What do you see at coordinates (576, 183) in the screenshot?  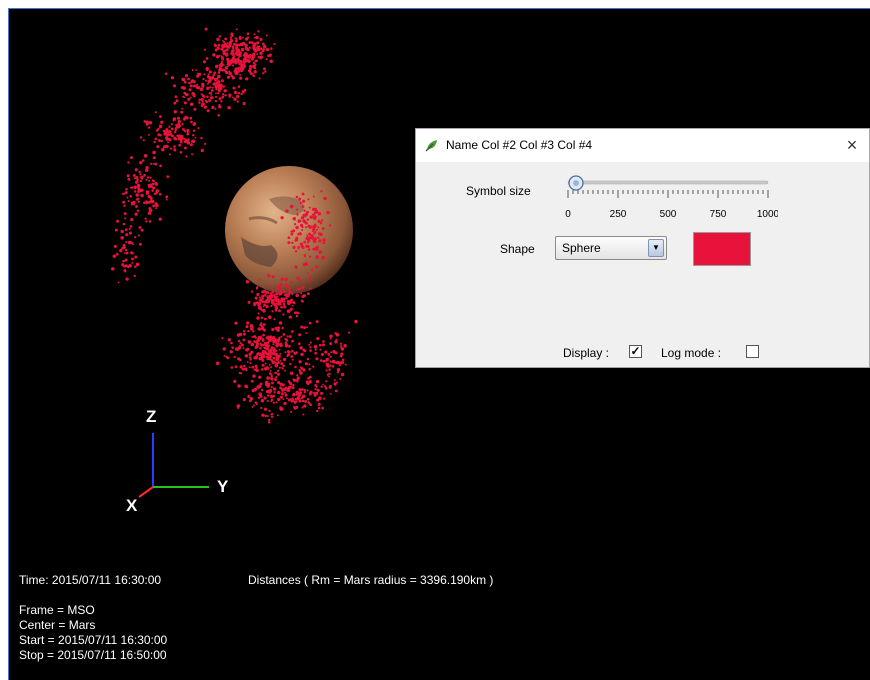 I see `slider-thumb` at bounding box center [576, 183].